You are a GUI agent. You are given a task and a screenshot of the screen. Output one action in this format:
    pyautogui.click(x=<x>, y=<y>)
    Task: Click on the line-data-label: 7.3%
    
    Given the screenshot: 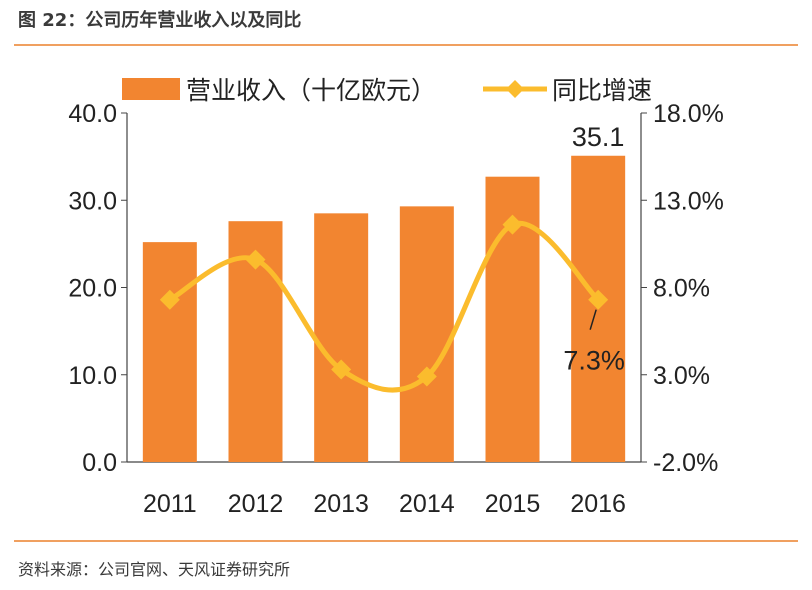 What is the action you would take?
    pyautogui.click(x=594, y=361)
    